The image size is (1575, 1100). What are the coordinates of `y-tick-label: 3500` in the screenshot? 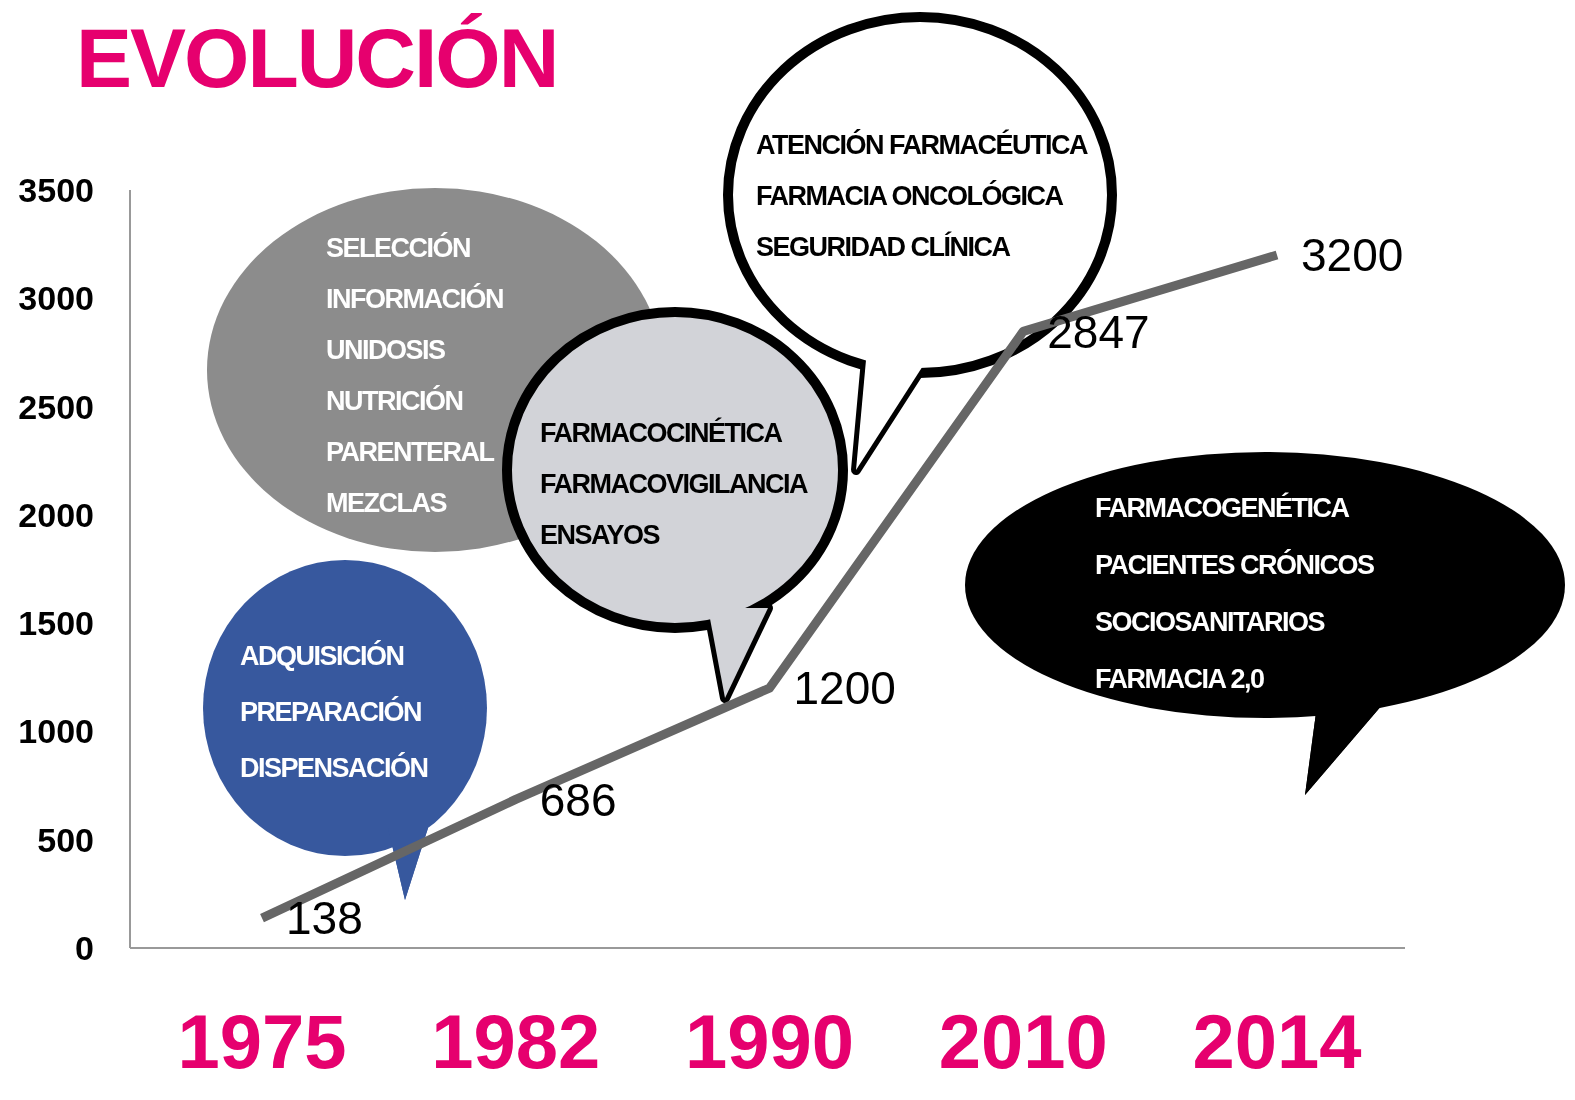 It's located at (56, 190).